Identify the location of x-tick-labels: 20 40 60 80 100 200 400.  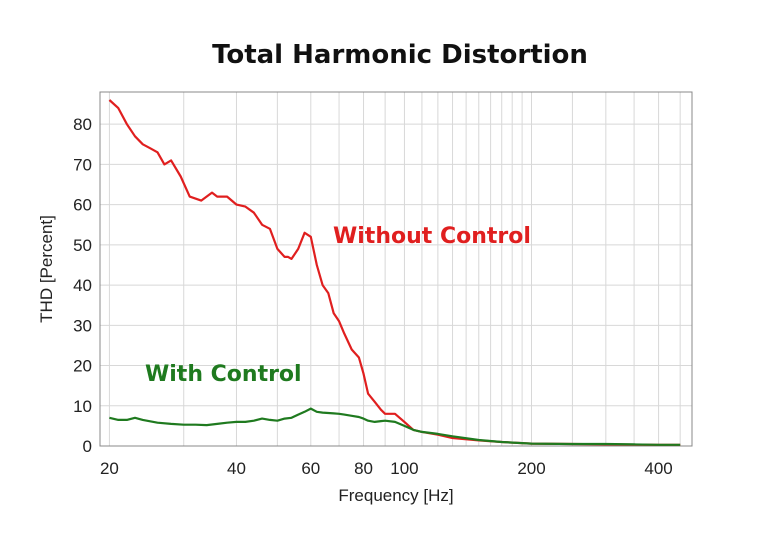
(386, 468).